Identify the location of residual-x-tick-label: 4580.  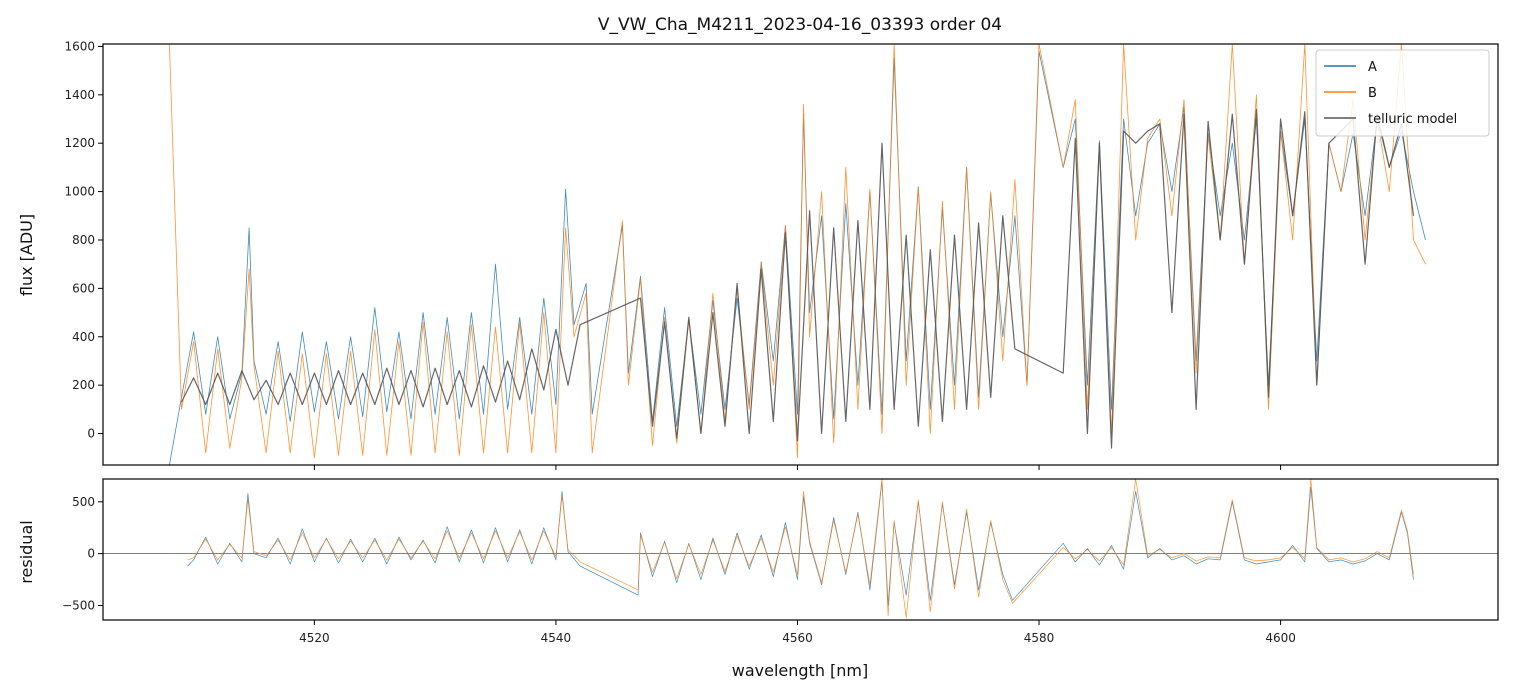
(1039, 638).